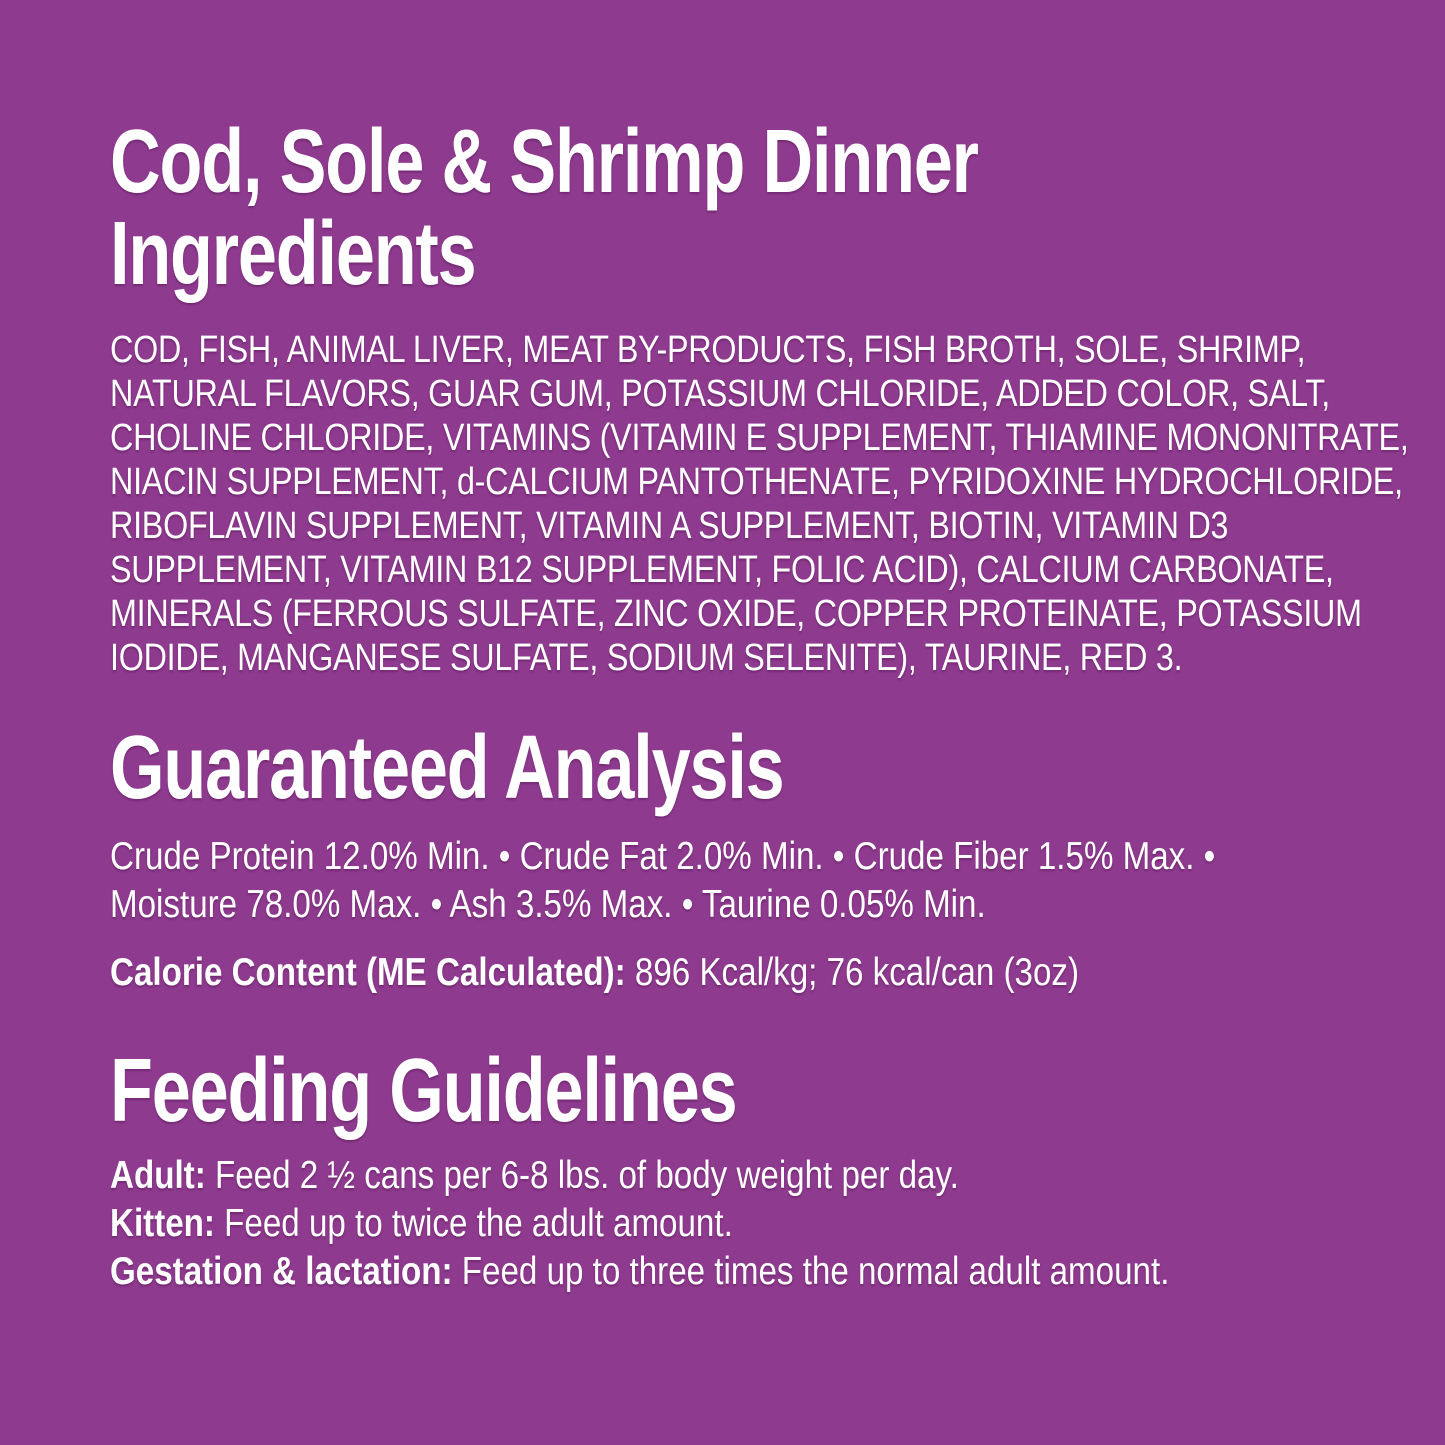 The height and width of the screenshot is (1445, 1445). What do you see at coordinates (162, 1223) in the screenshot?
I see `feeding-label-kitten: Kitten:` at bounding box center [162, 1223].